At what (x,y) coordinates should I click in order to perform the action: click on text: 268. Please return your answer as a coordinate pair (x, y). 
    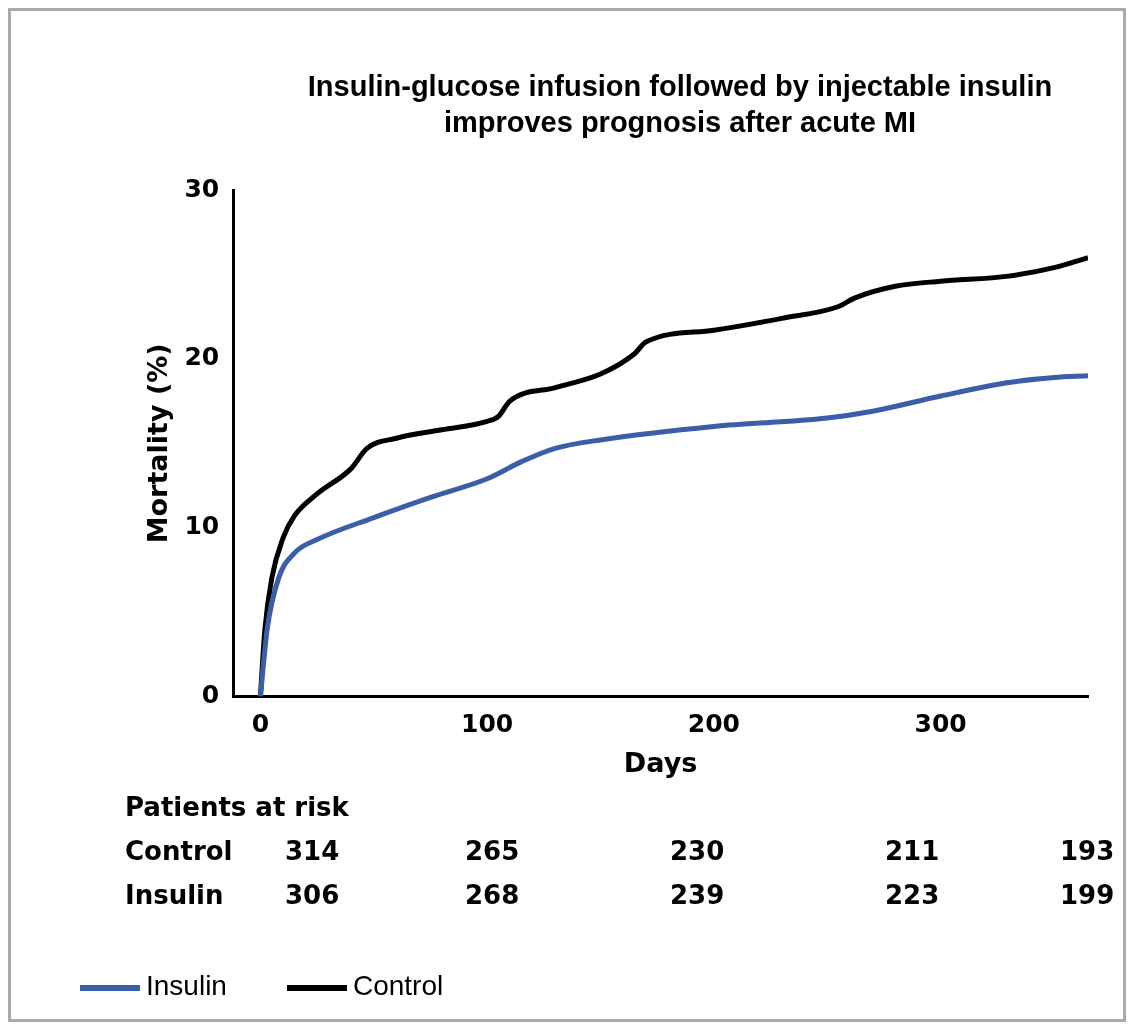
    Looking at the image, I should click on (493, 895).